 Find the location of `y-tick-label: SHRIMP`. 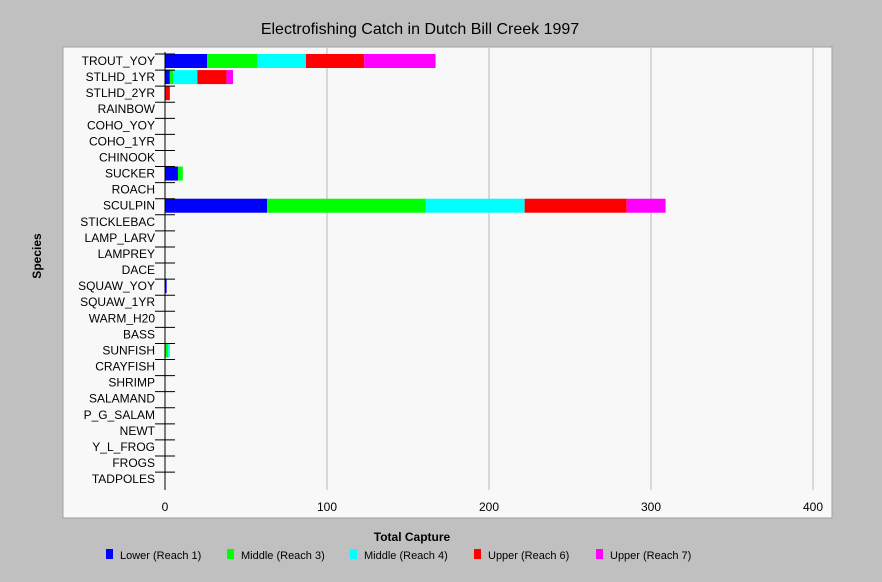

y-tick-label: SHRIMP is located at coordinates (131, 383).